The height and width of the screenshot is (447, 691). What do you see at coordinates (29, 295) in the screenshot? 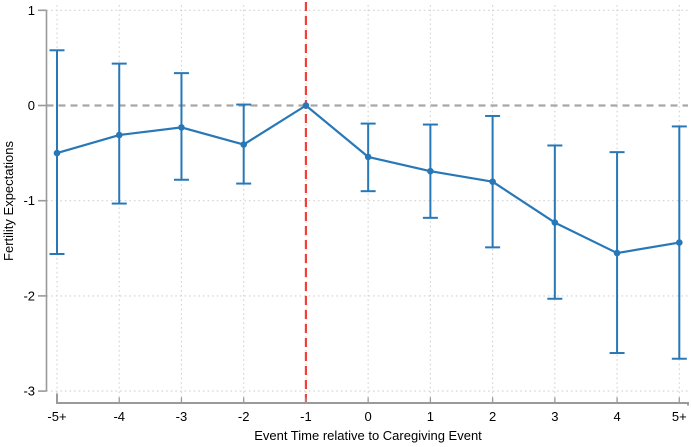
I see `y-tick-label: -2` at bounding box center [29, 295].